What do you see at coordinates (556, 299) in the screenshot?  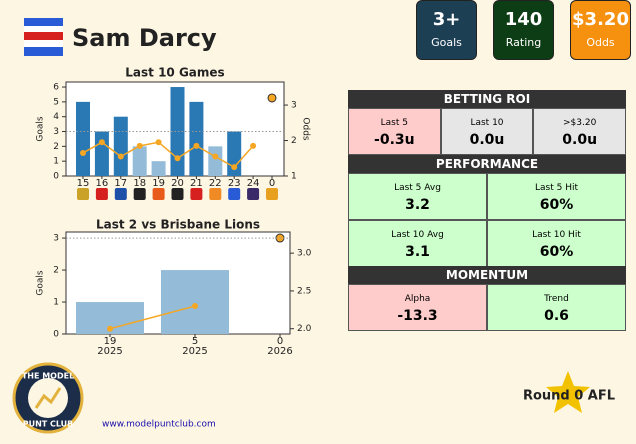 I see `cell-label: Trend` at bounding box center [556, 299].